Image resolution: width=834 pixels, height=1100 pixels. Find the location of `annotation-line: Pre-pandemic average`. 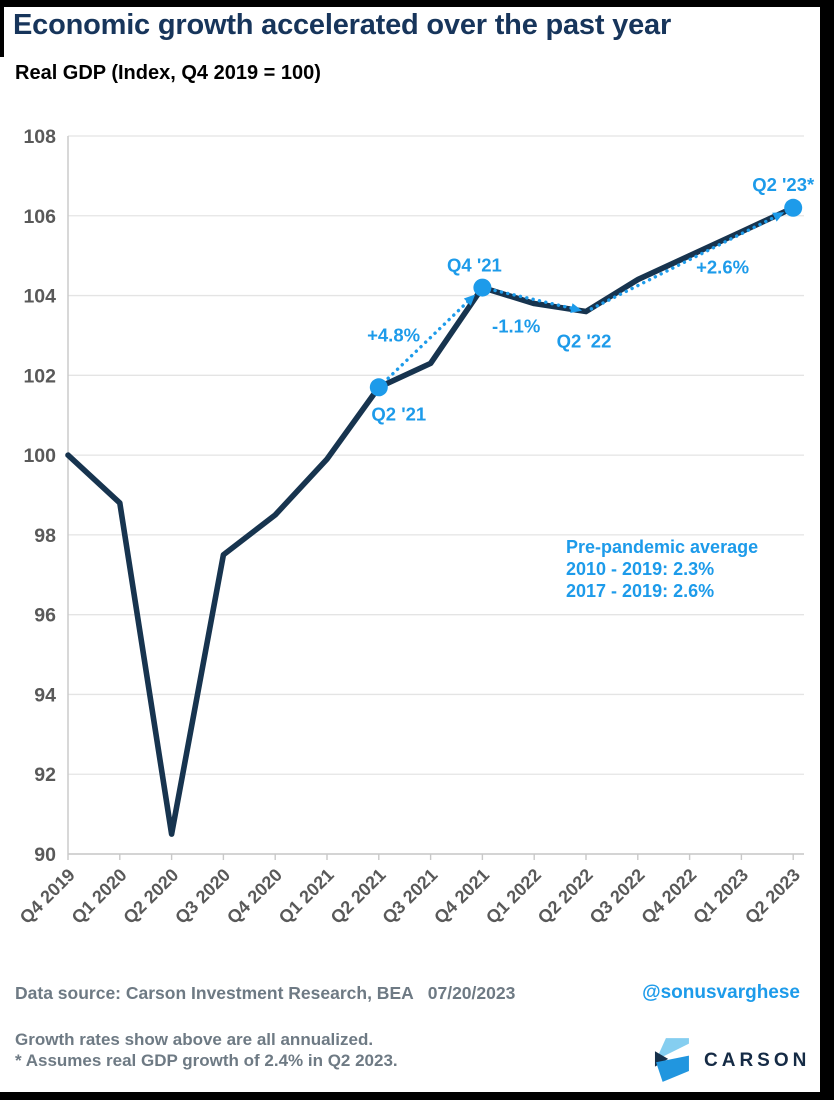

annotation-line: Pre-pandemic average is located at coordinates (662, 547).